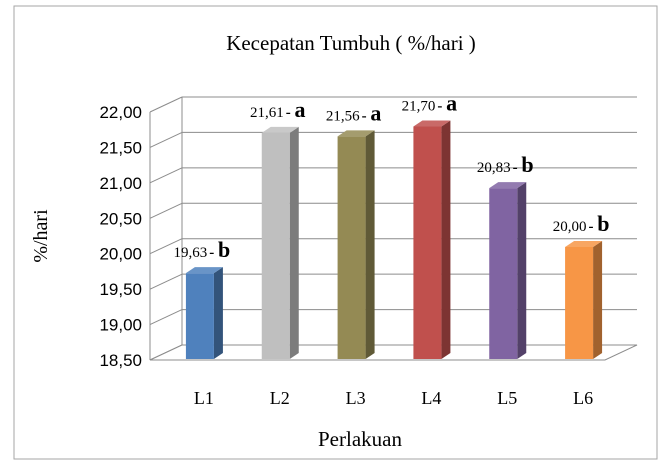 This screenshot has width=670, height=465. I want to click on bar-side-L2, so click(294, 243).